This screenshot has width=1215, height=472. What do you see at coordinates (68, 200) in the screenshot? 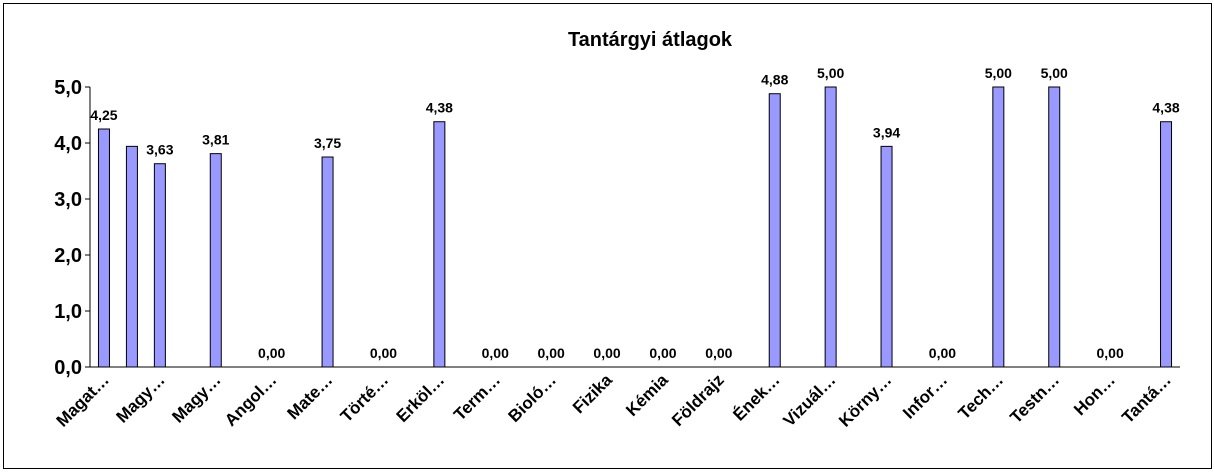
I see `y-tick-label: 3,0` at bounding box center [68, 200].